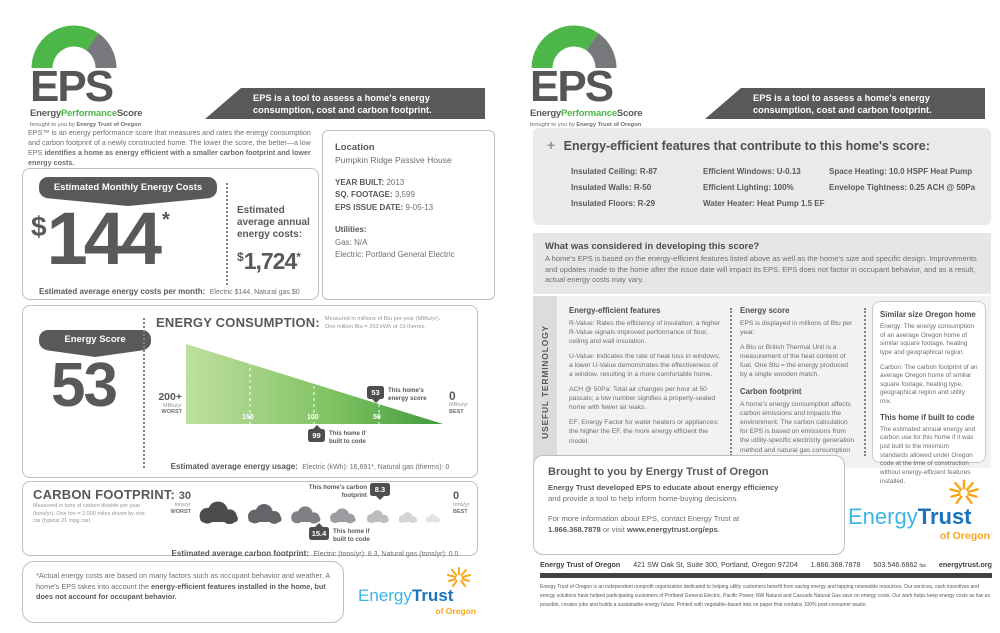 The image size is (1000, 633). Describe the element at coordinates (452, 396) in the screenshot. I see `axis-best-value: 0` at that location.